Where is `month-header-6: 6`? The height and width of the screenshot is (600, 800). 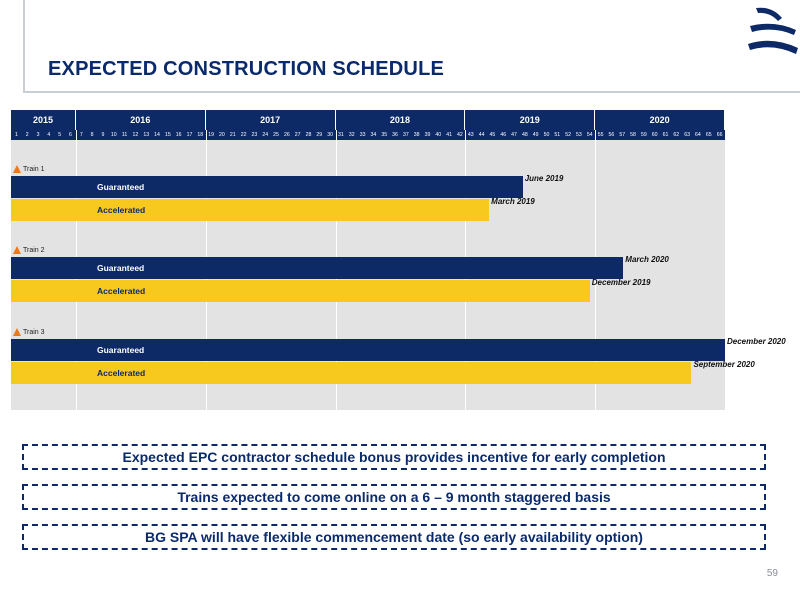
month-header-6: 6 is located at coordinates (70, 135).